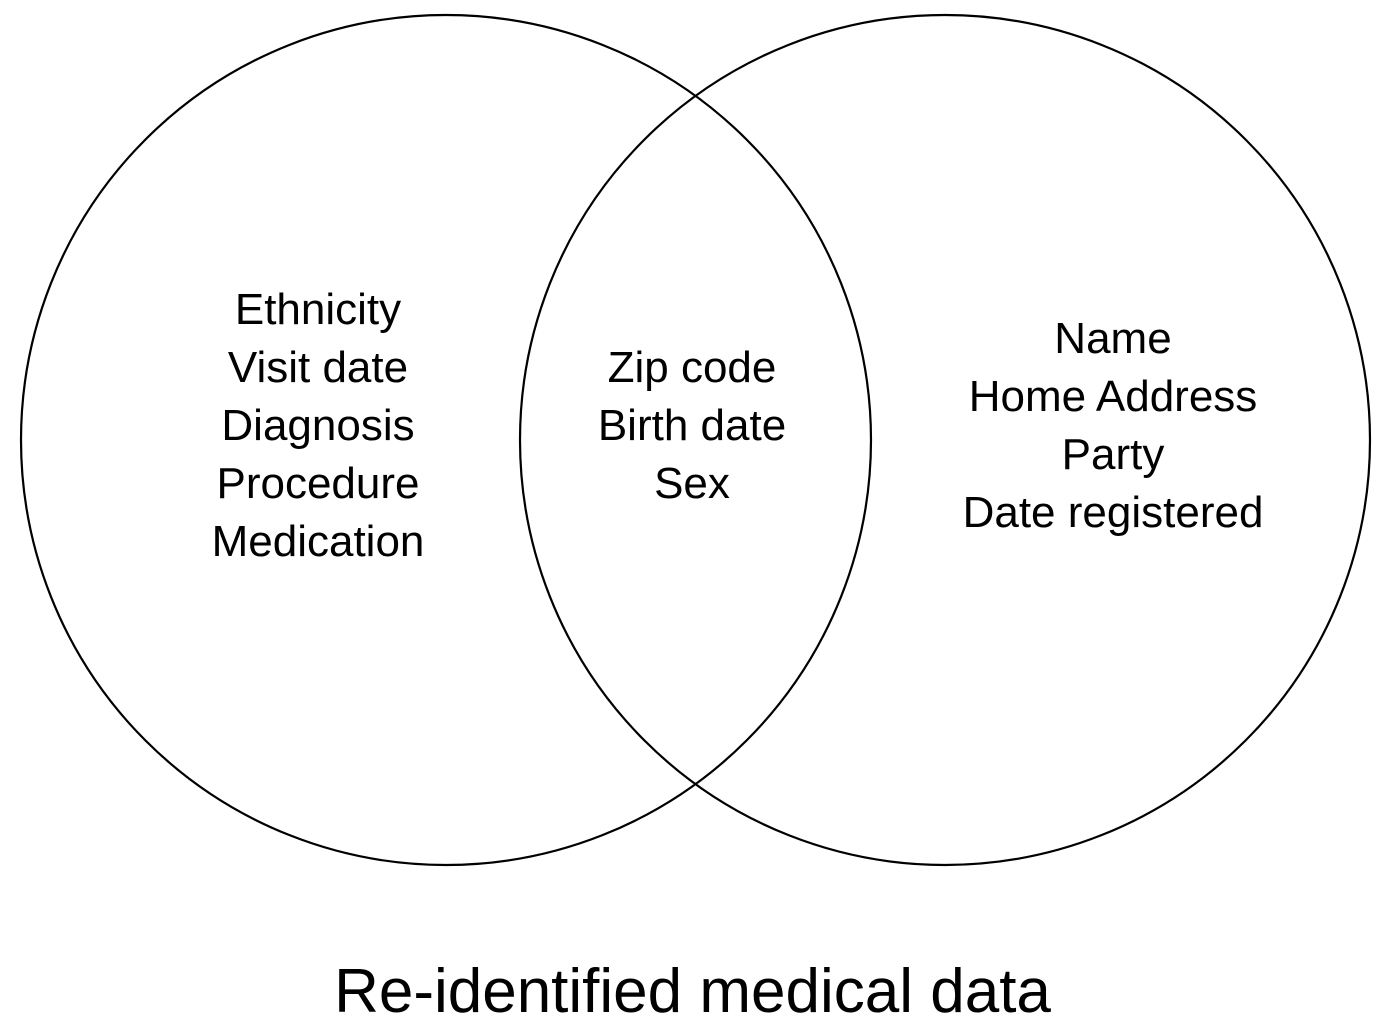 Image resolution: width=1385 pixels, height=1036 pixels. I want to click on left-item: Visit date, so click(318, 367).